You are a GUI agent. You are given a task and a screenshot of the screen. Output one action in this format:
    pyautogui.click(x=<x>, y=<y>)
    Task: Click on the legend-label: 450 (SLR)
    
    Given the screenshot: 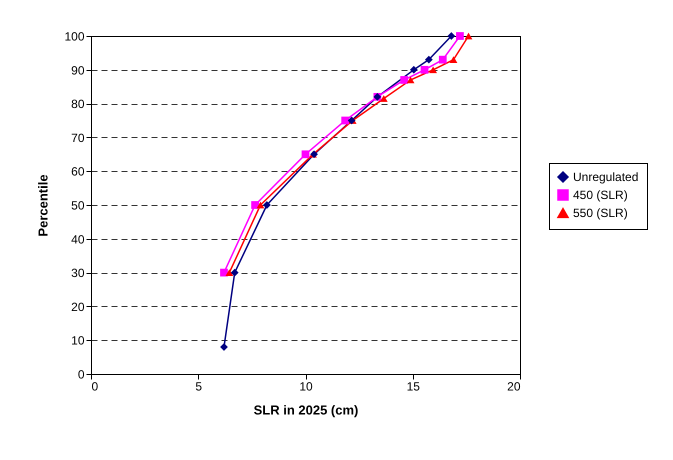 What is the action you would take?
    pyautogui.click(x=600, y=195)
    